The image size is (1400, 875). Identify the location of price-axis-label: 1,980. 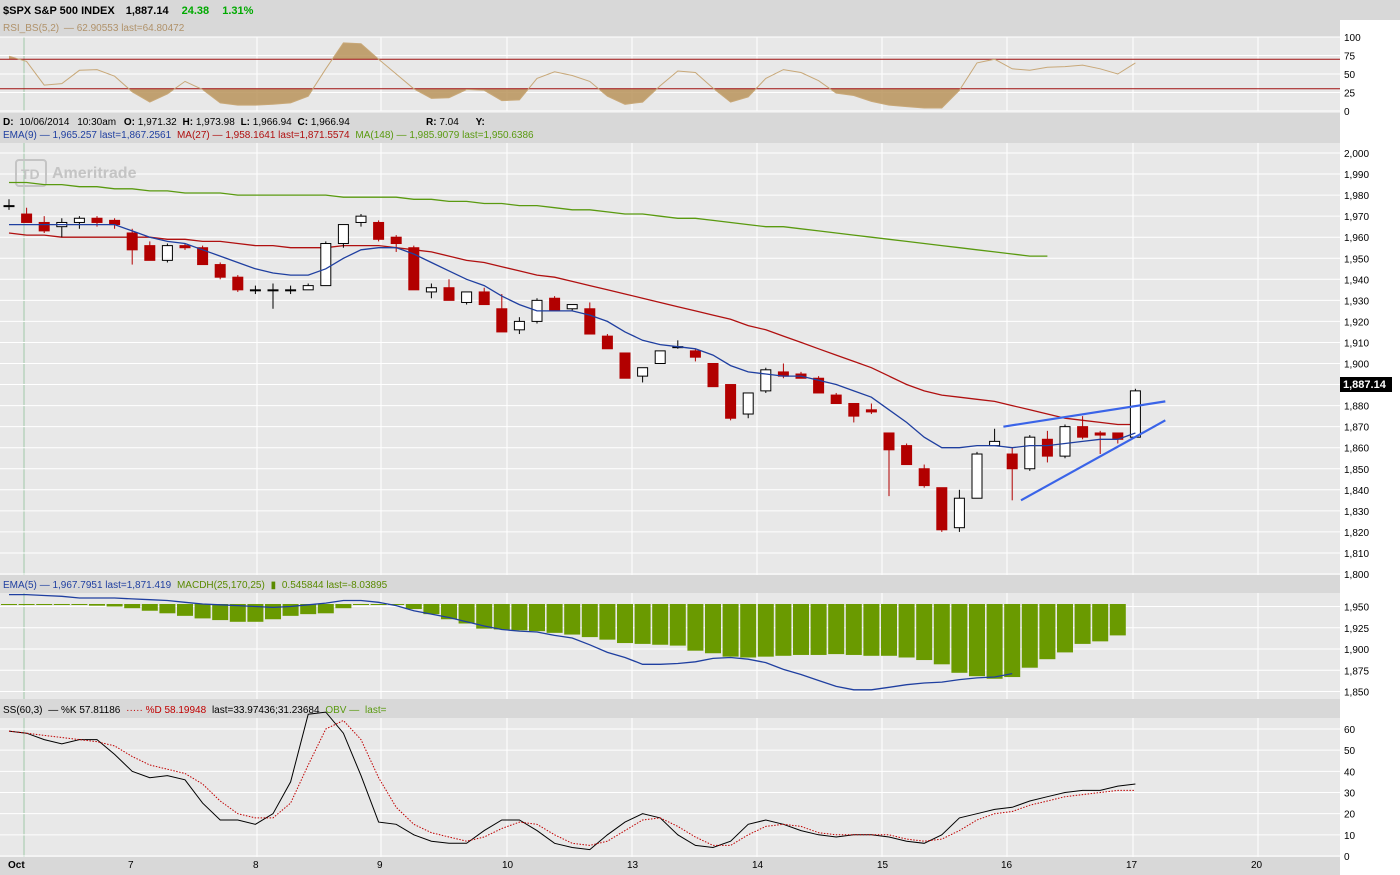
(1356, 196).